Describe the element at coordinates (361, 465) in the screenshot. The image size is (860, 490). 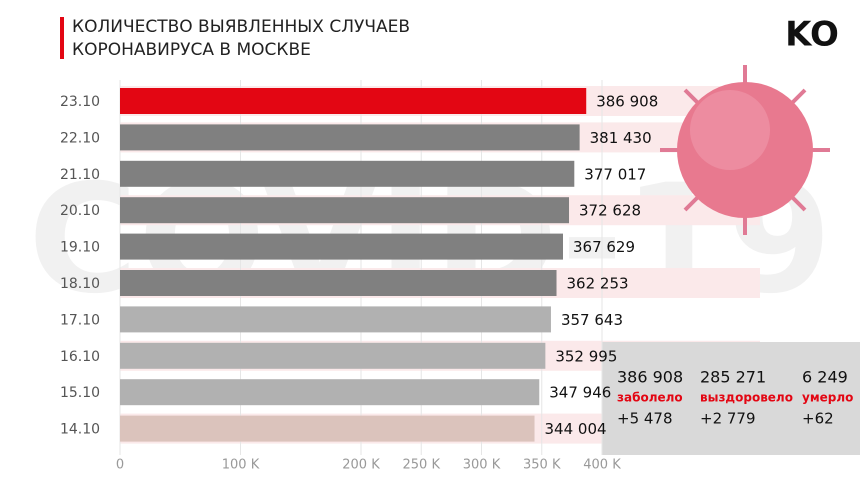
I see `x-tick-label: 200 K` at that location.